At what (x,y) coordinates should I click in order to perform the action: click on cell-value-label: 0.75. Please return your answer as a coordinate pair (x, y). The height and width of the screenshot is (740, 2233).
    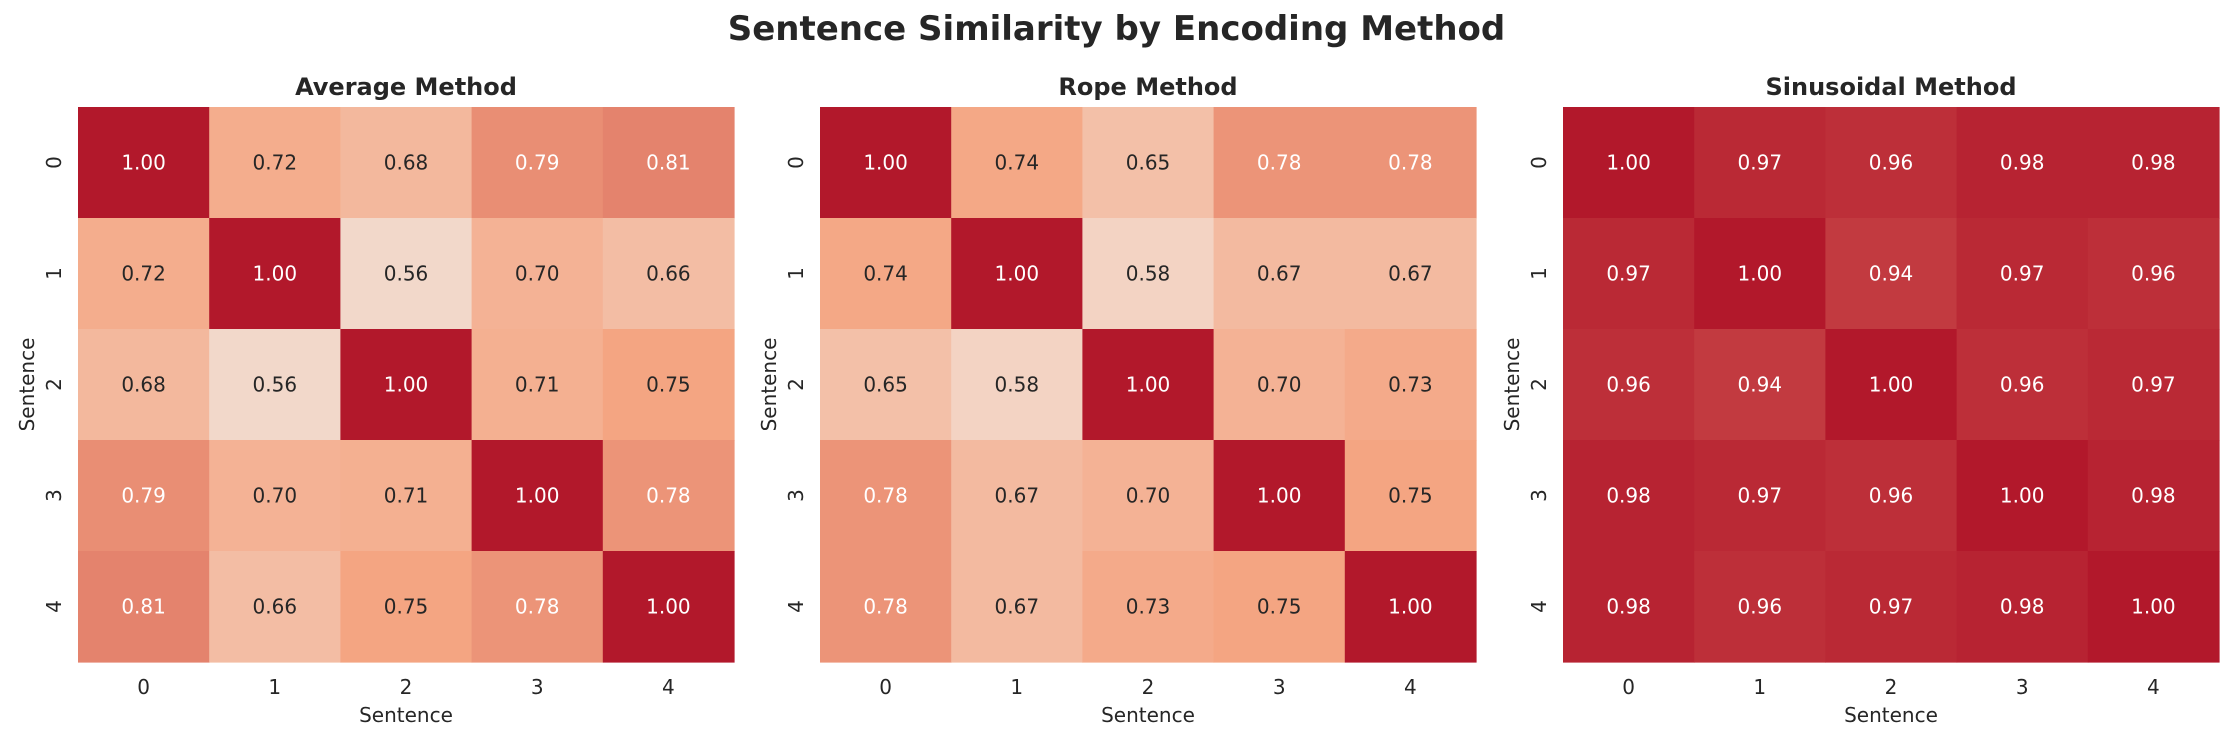
    Looking at the image, I should click on (1410, 496).